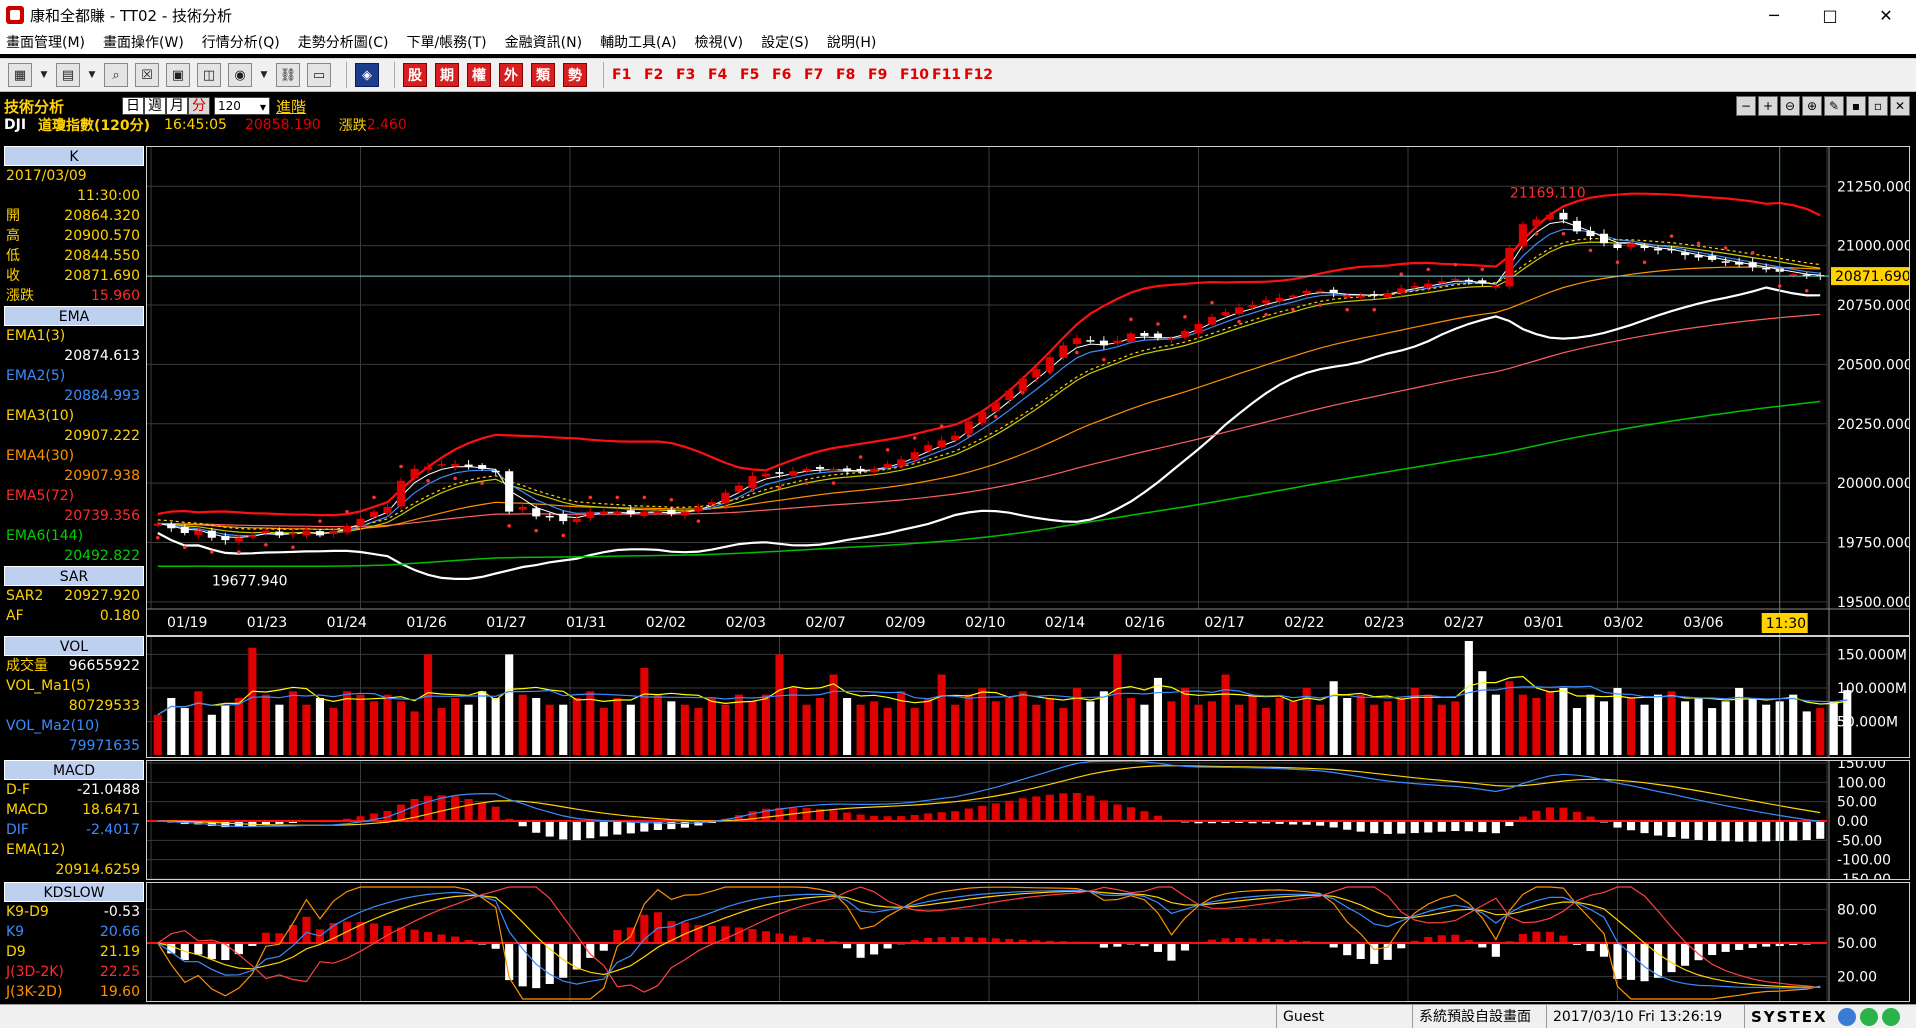  Describe the element at coordinates (34, 992) in the screenshot. I see `j2-label: J(3K-2D)` at that location.